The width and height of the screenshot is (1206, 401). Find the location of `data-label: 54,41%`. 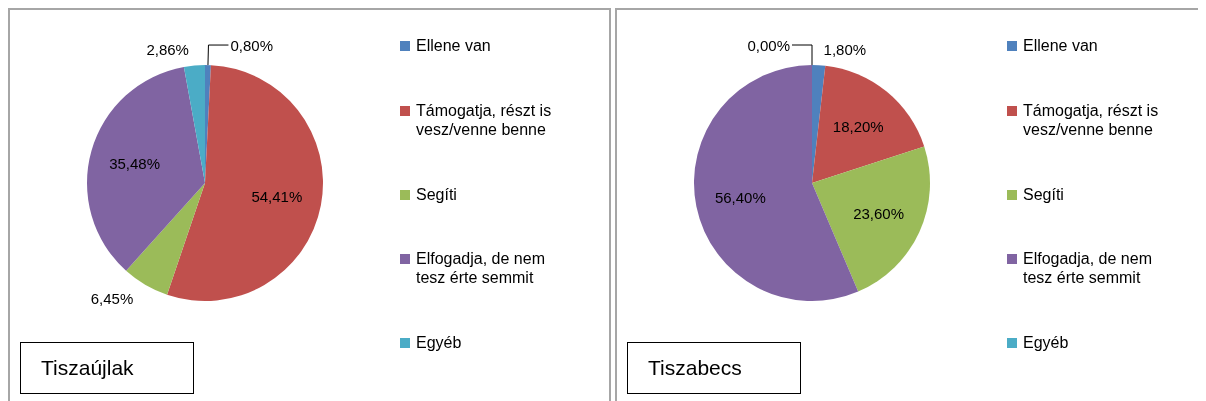

data-label: 54,41% is located at coordinates (277, 197).